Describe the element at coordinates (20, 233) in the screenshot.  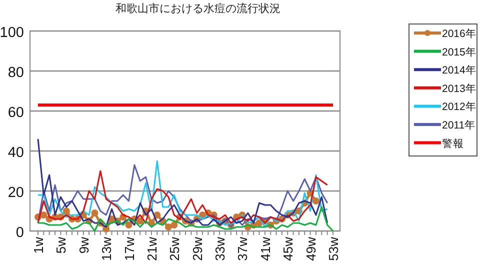
I see `y-tick-label: 0` at that location.